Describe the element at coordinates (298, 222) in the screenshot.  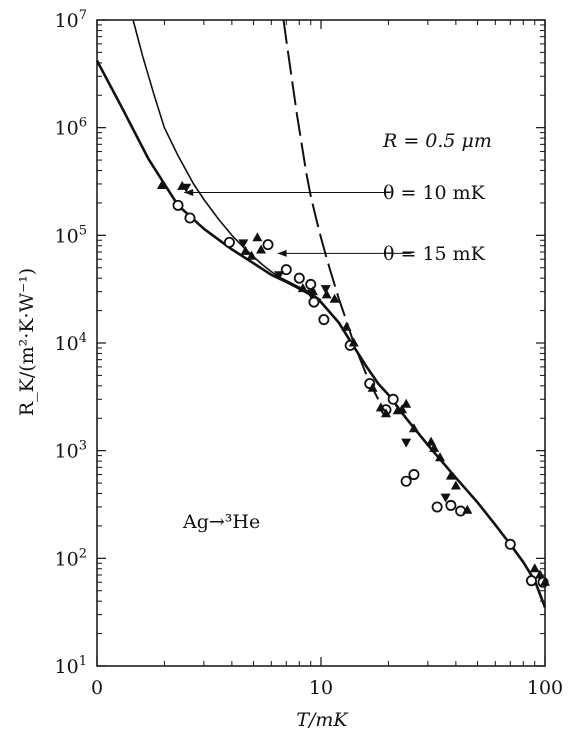
I see `pointer-lines` at that location.